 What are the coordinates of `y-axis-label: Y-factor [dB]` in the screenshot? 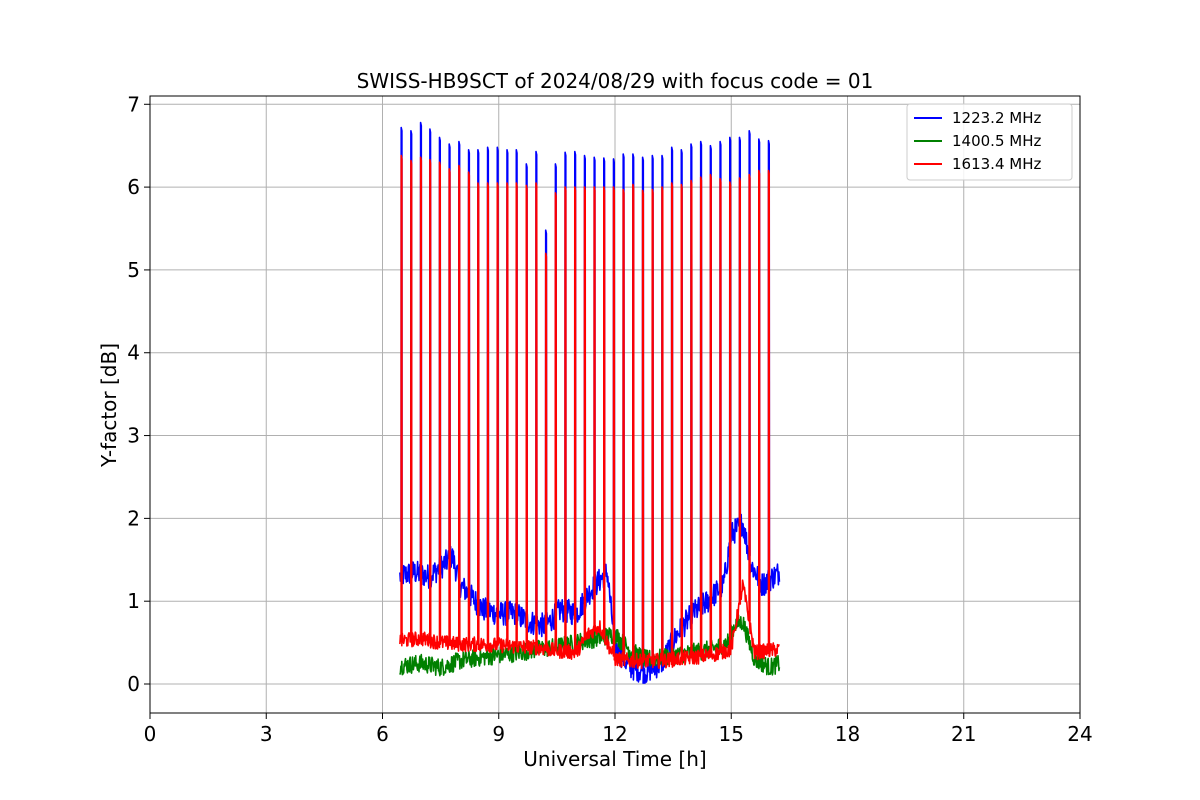 It's located at (109, 405).